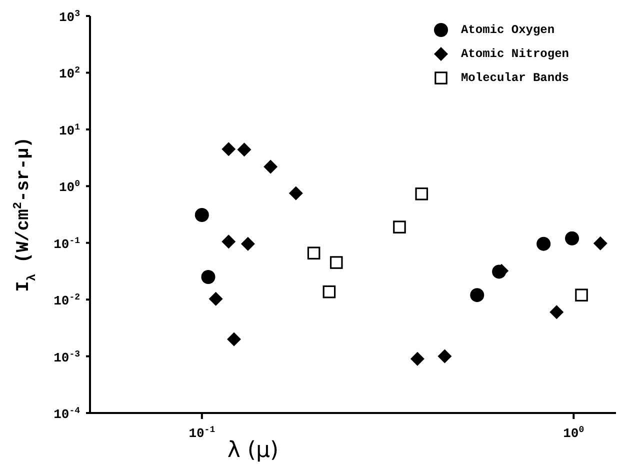 This screenshot has height=473, width=619. Describe the element at coordinates (514, 78) in the screenshot. I see `legend-label: Molecular Bands` at that location.